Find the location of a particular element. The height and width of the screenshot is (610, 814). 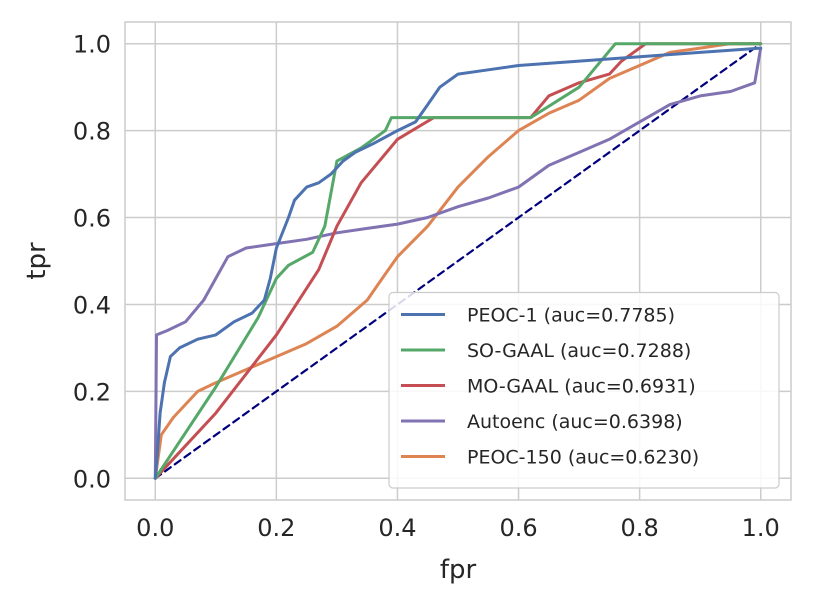

legend-label: PEOC-1 (auc=0.7785) is located at coordinates (571, 316).